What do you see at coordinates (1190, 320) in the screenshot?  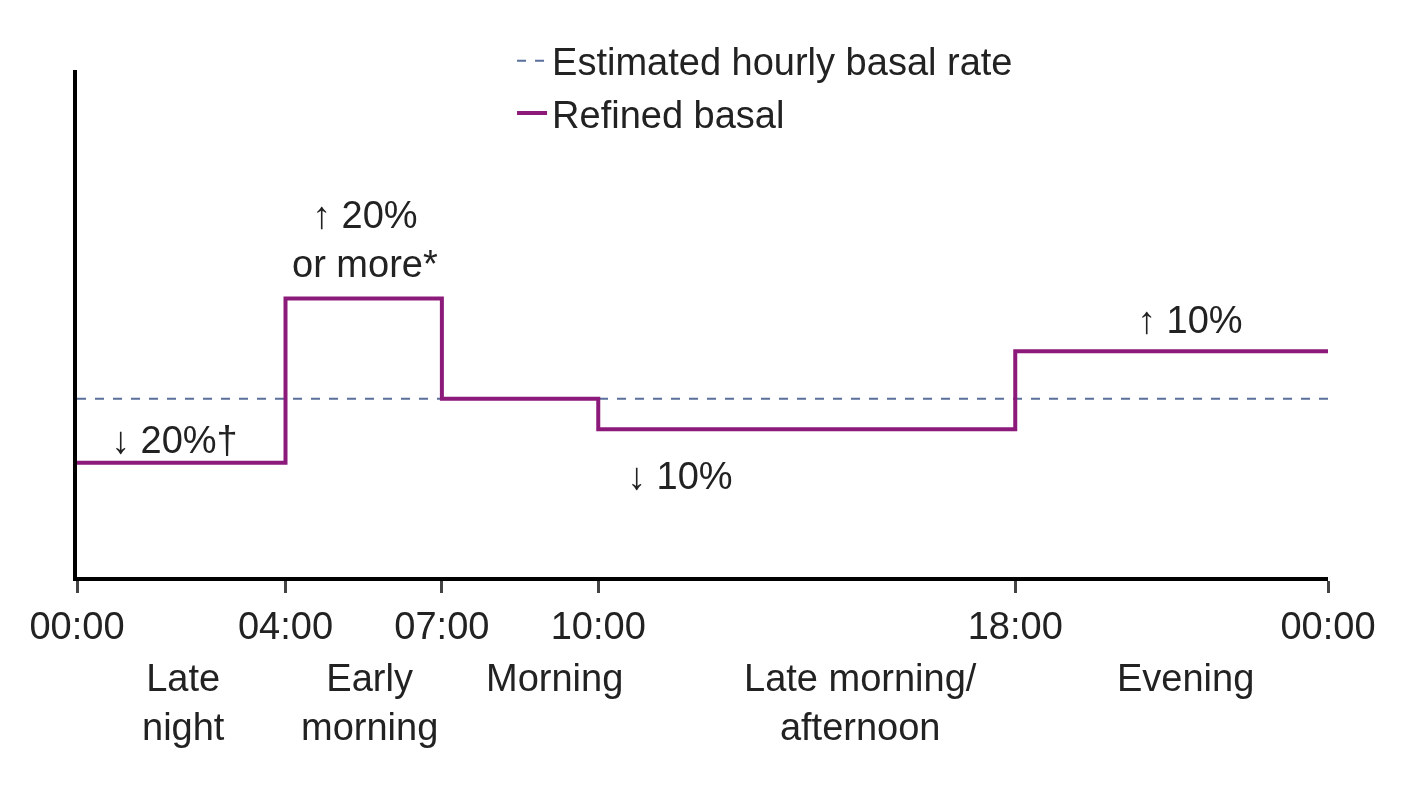 I see `annotation: ↑ 10%` at bounding box center [1190, 320].